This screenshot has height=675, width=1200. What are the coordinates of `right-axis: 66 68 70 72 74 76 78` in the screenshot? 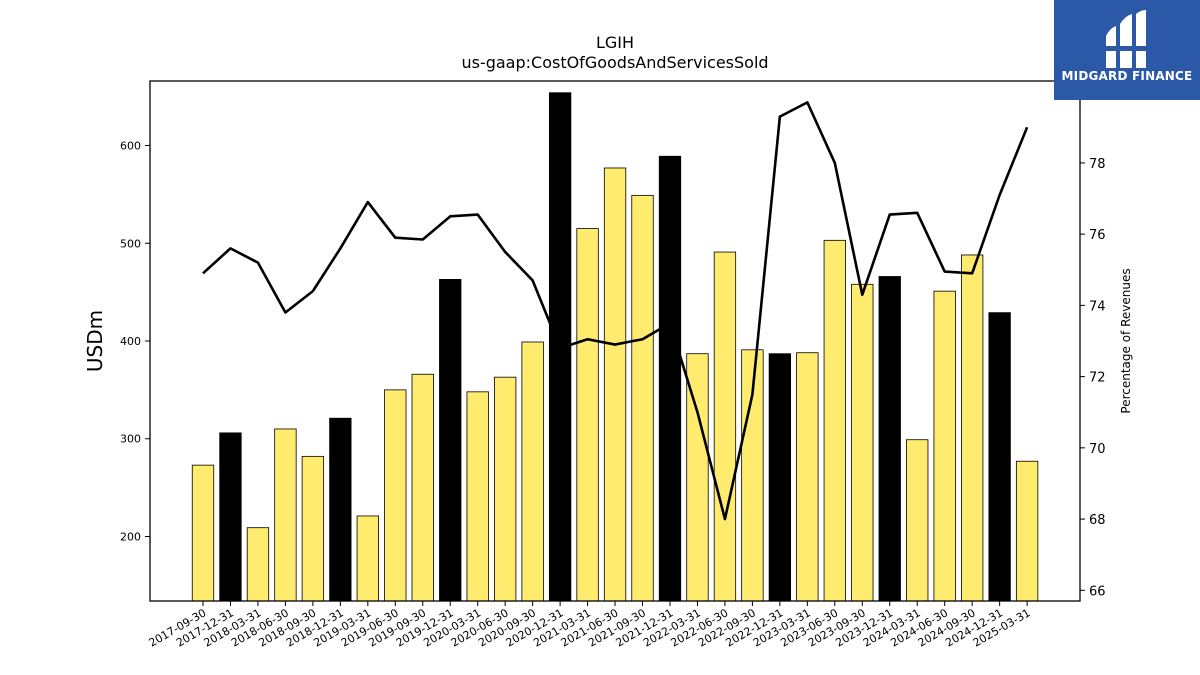 It's located at (1093, 378).